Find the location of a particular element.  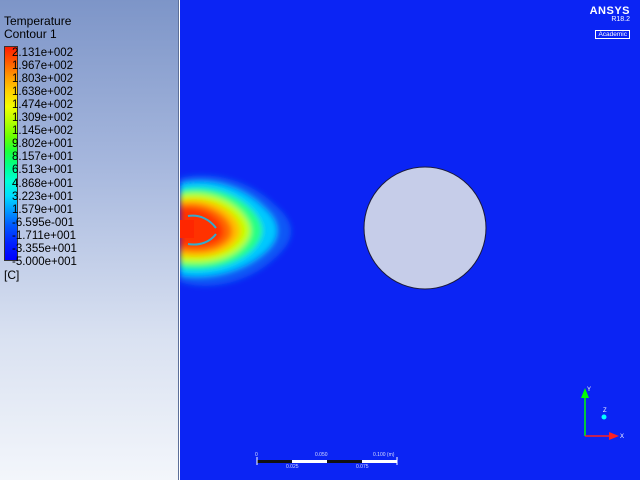

legend-title: Temperature is located at coordinates (38, 21).